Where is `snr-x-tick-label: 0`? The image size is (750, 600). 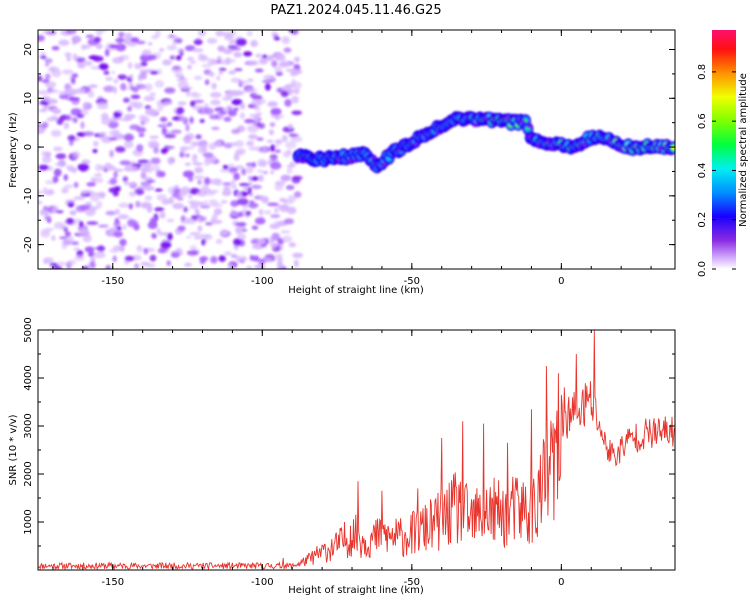
snr-x-tick-label: 0 is located at coordinates (561, 582).